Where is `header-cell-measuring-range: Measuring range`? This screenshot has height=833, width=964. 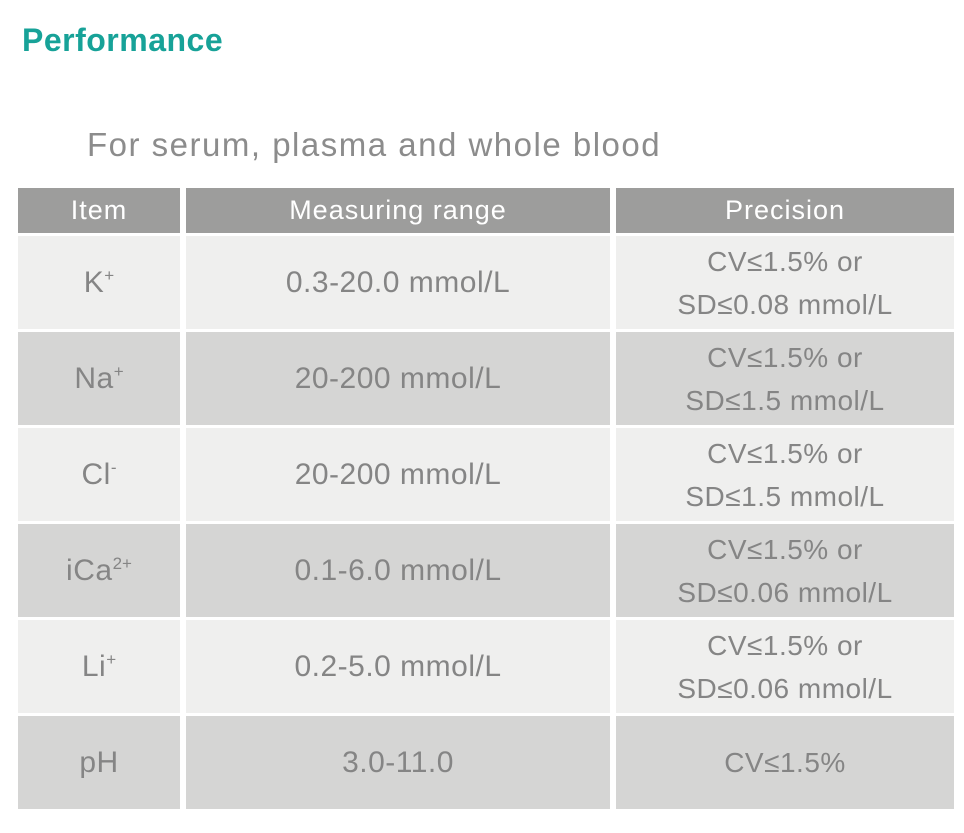
header-cell-measuring-range: Measuring range is located at coordinates (398, 210).